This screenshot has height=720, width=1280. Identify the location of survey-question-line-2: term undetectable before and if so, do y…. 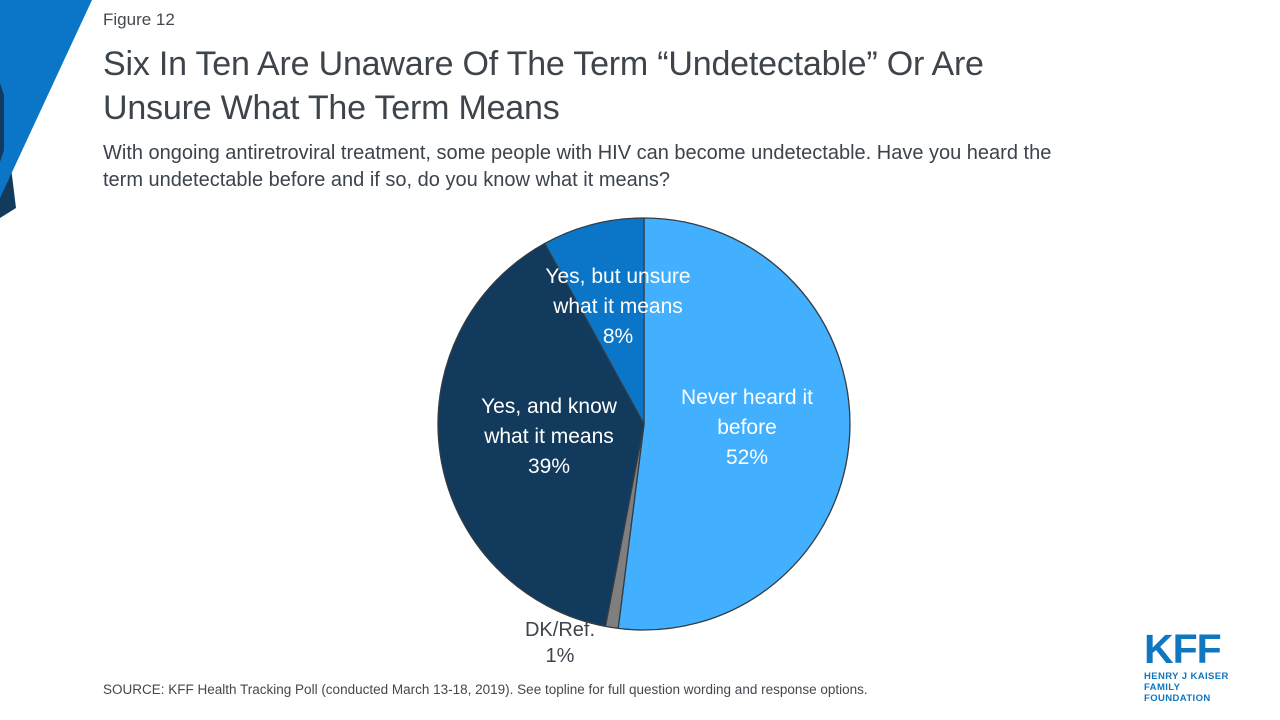
(387, 180).